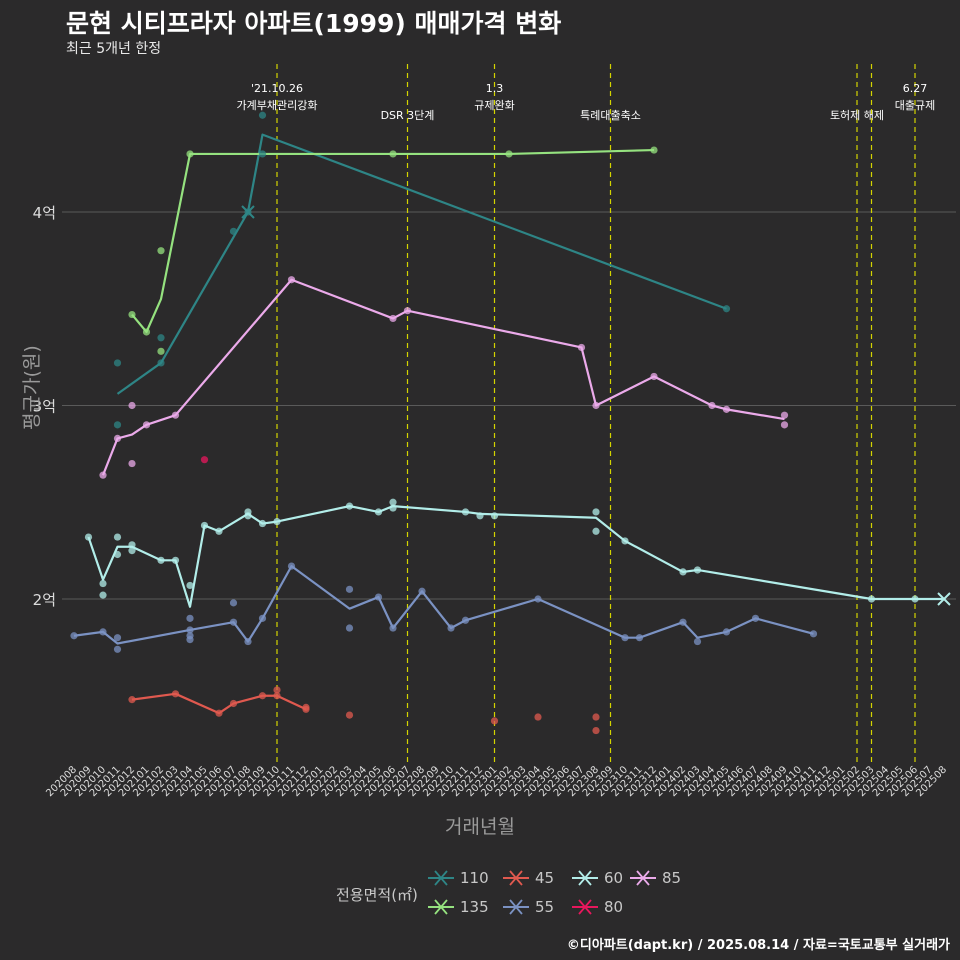 This screenshot has height=960, width=960. Describe the element at coordinates (32, 387) in the screenshot. I see `y-axis-title: 평균가(원)` at that location.